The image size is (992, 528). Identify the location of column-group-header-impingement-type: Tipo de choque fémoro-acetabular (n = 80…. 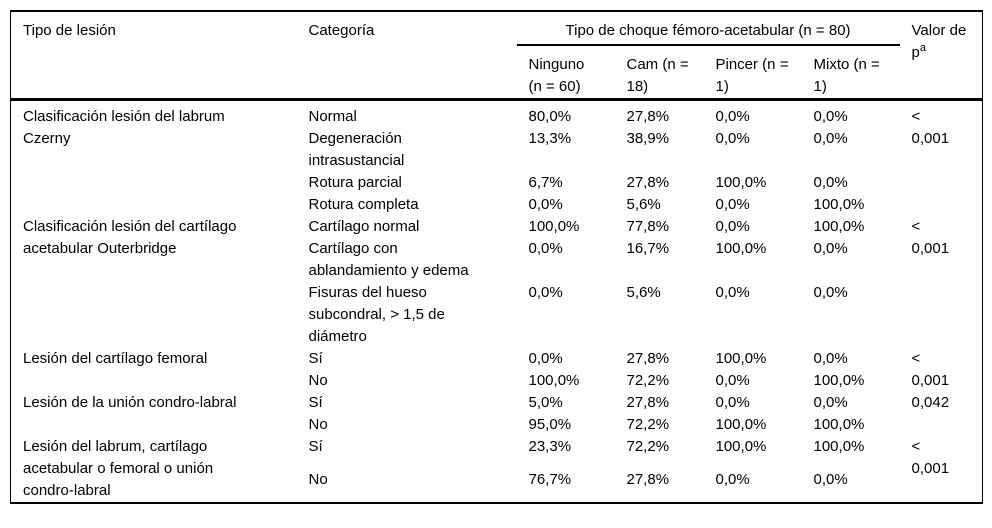
(708, 28).